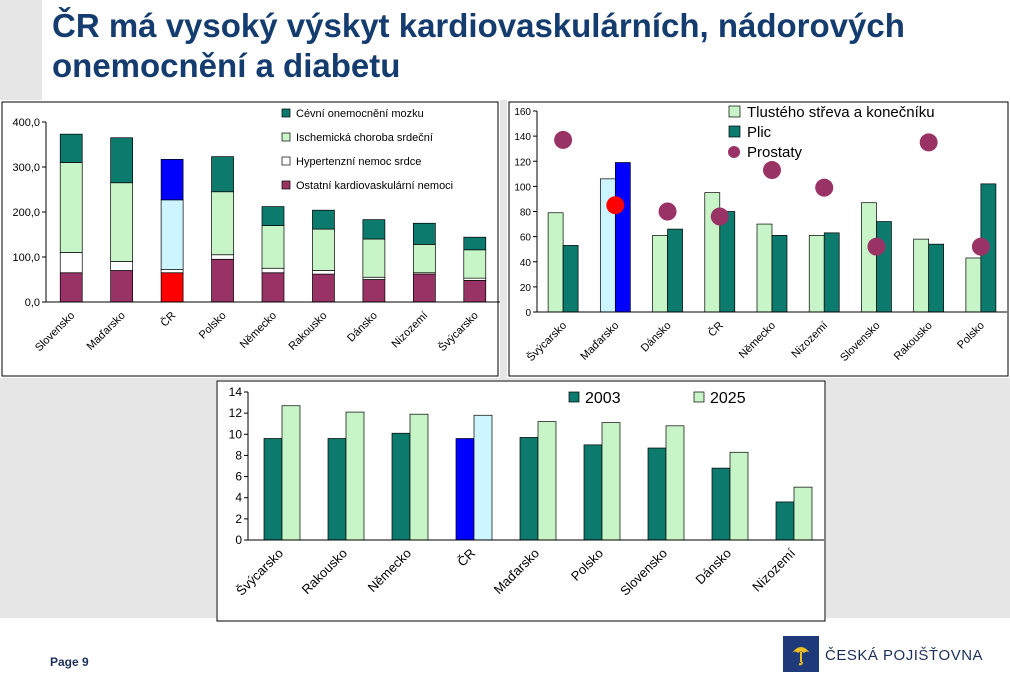  I want to click on y-tick-label: 140, so click(522, 137).